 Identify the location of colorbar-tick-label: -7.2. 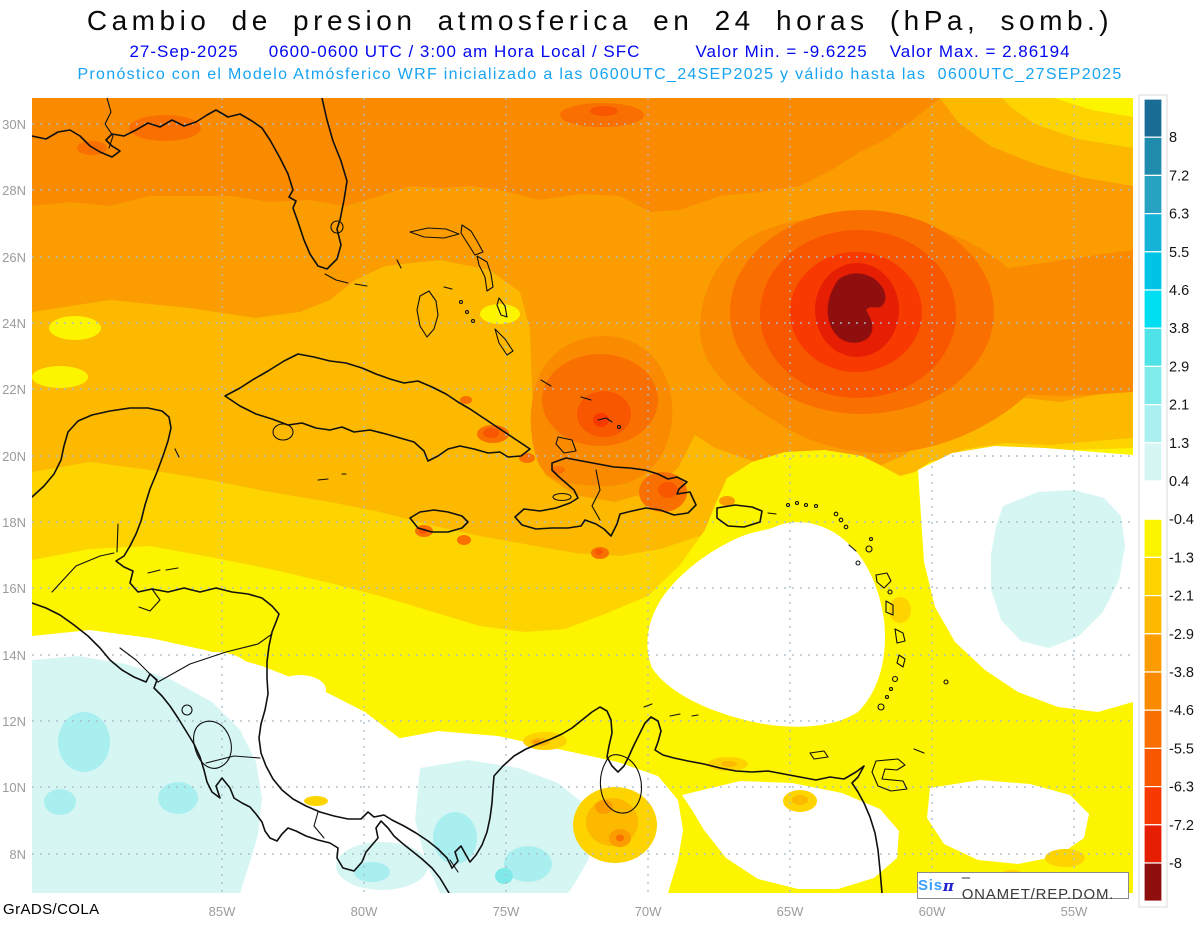
(1181, 826).